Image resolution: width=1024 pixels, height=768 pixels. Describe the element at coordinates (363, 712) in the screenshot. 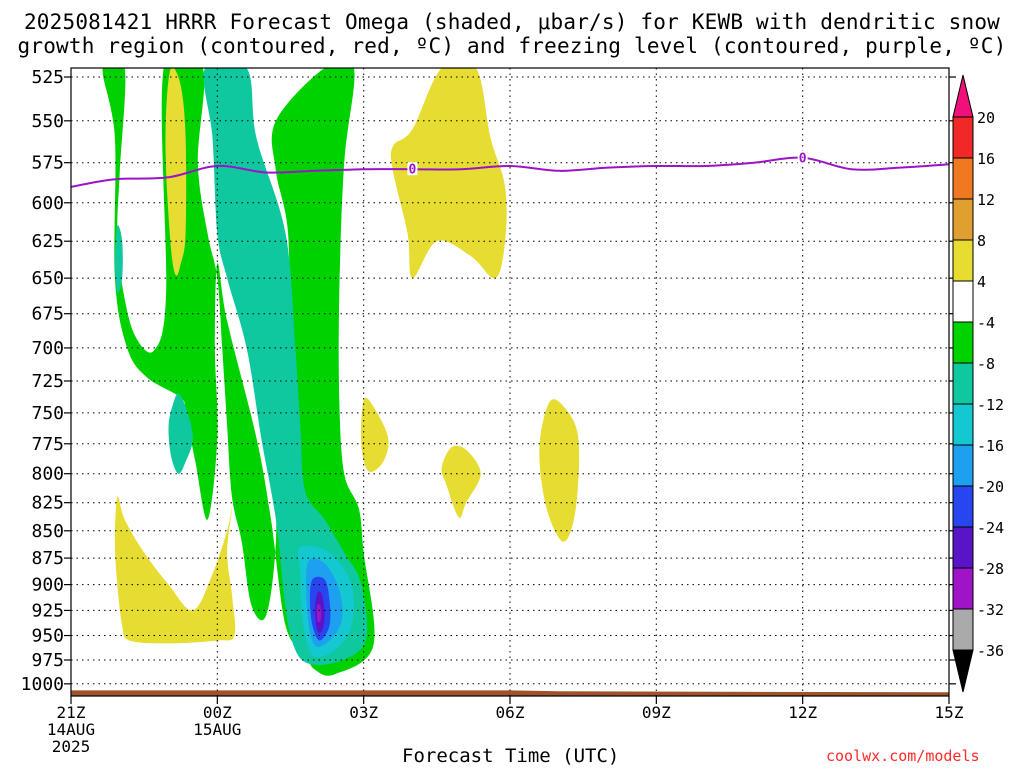

I see `x-tick-label: 03Z` at that location.